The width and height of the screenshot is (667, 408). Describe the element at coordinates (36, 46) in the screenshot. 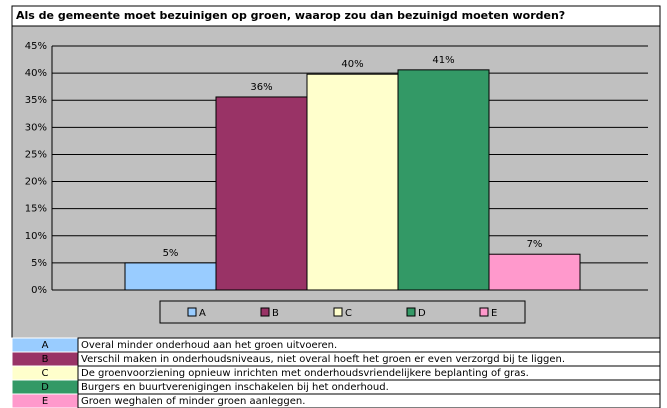

I see `y-tick-label: 45%` at that location.